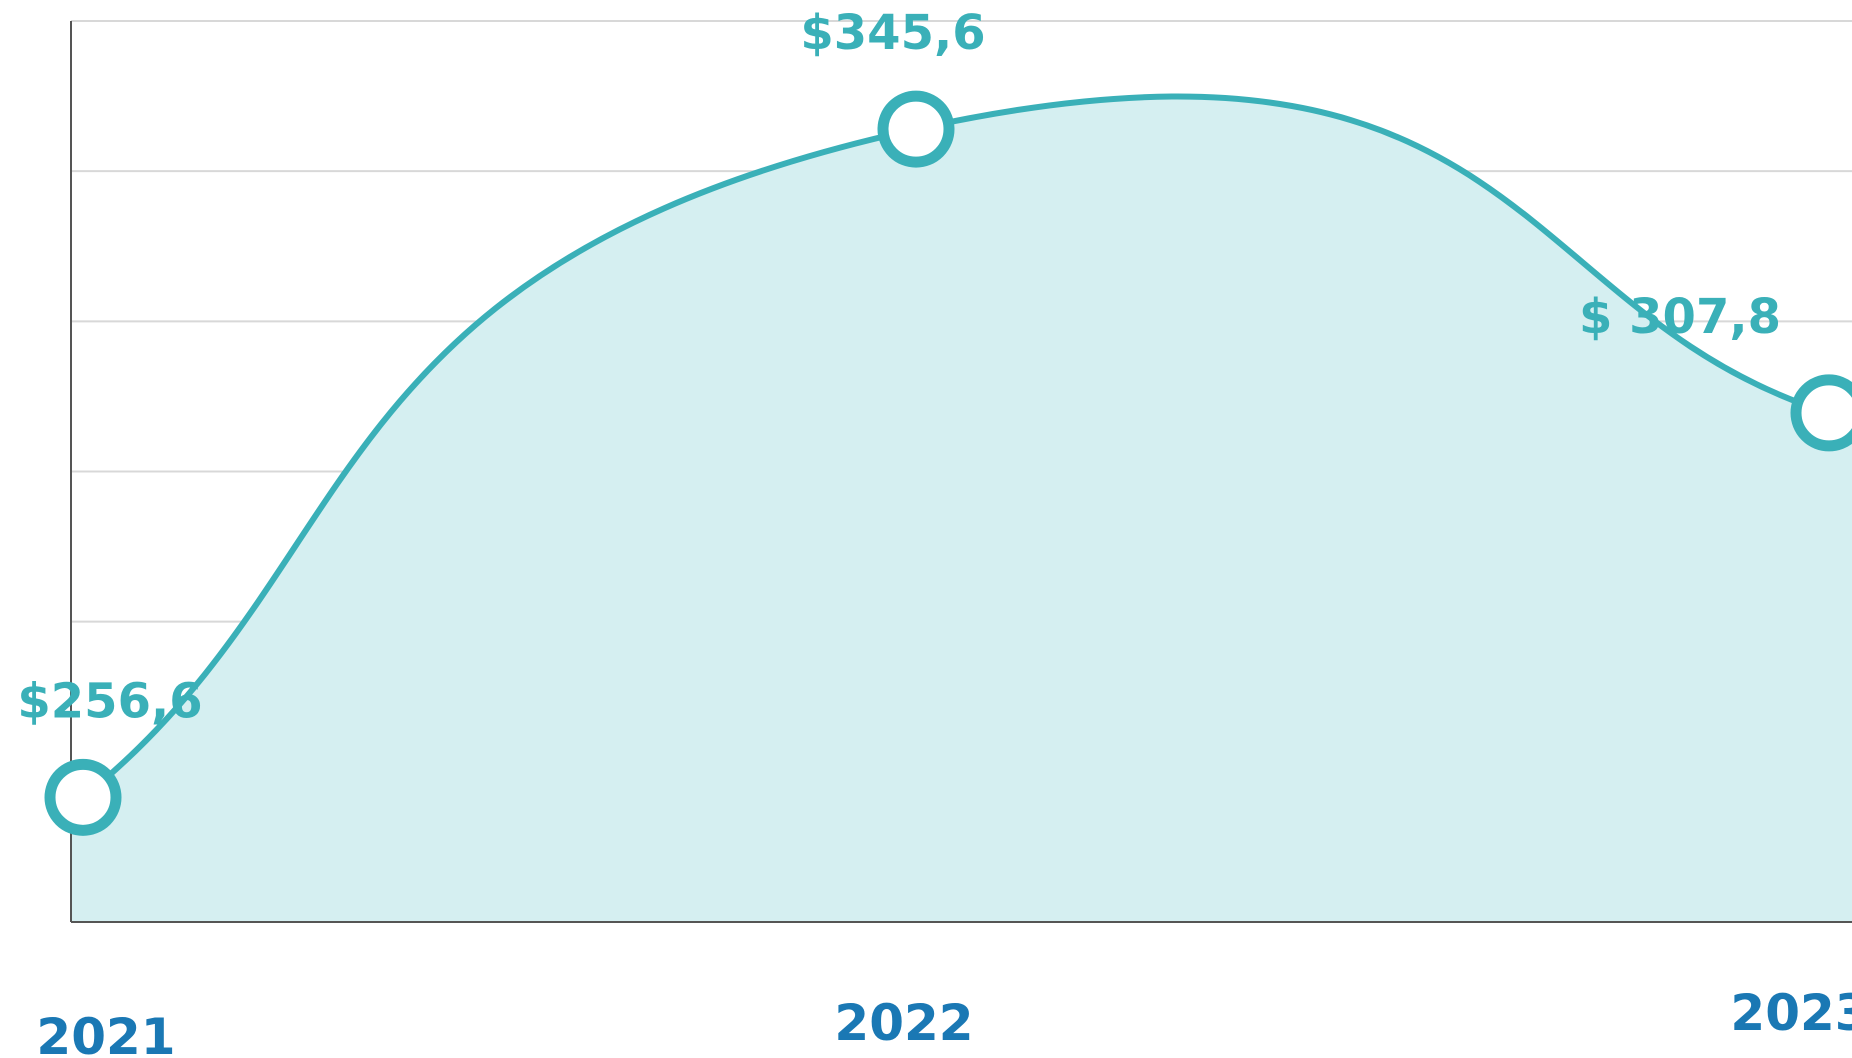 The height and width of the screenshot is (1058, 1852). What do you see at coordinates (903, 1023) in the screenshot?
I see `x-tick-label: 2022` at bounding box center [903, 1023].